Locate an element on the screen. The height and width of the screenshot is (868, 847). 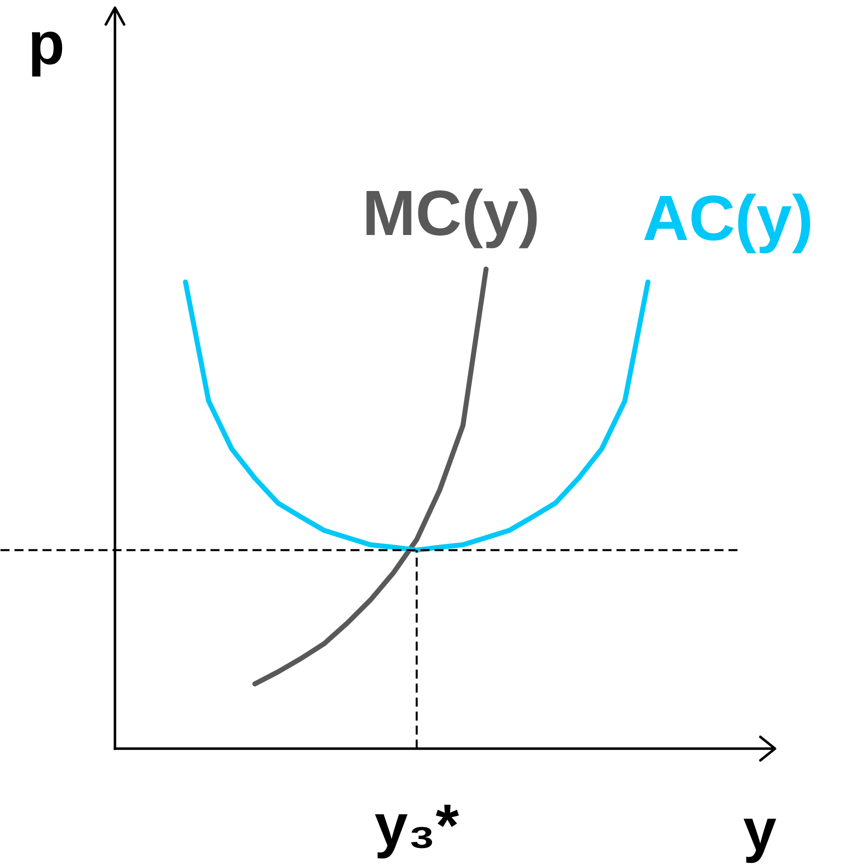
series-label: MC(y) is located at coordinates (451, 213).